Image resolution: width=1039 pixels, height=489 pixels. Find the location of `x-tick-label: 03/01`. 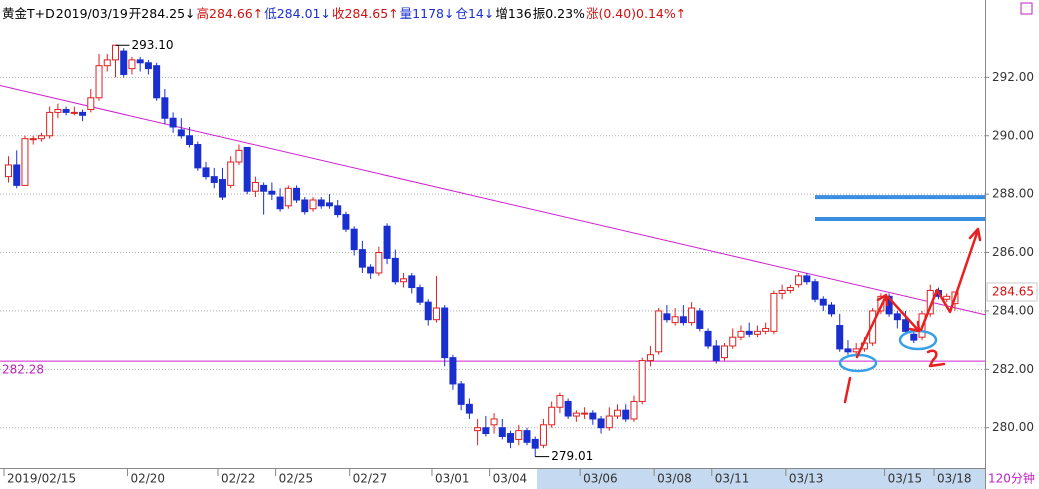

x-tick-label: 03/01 is located at coordinates (452, 479).